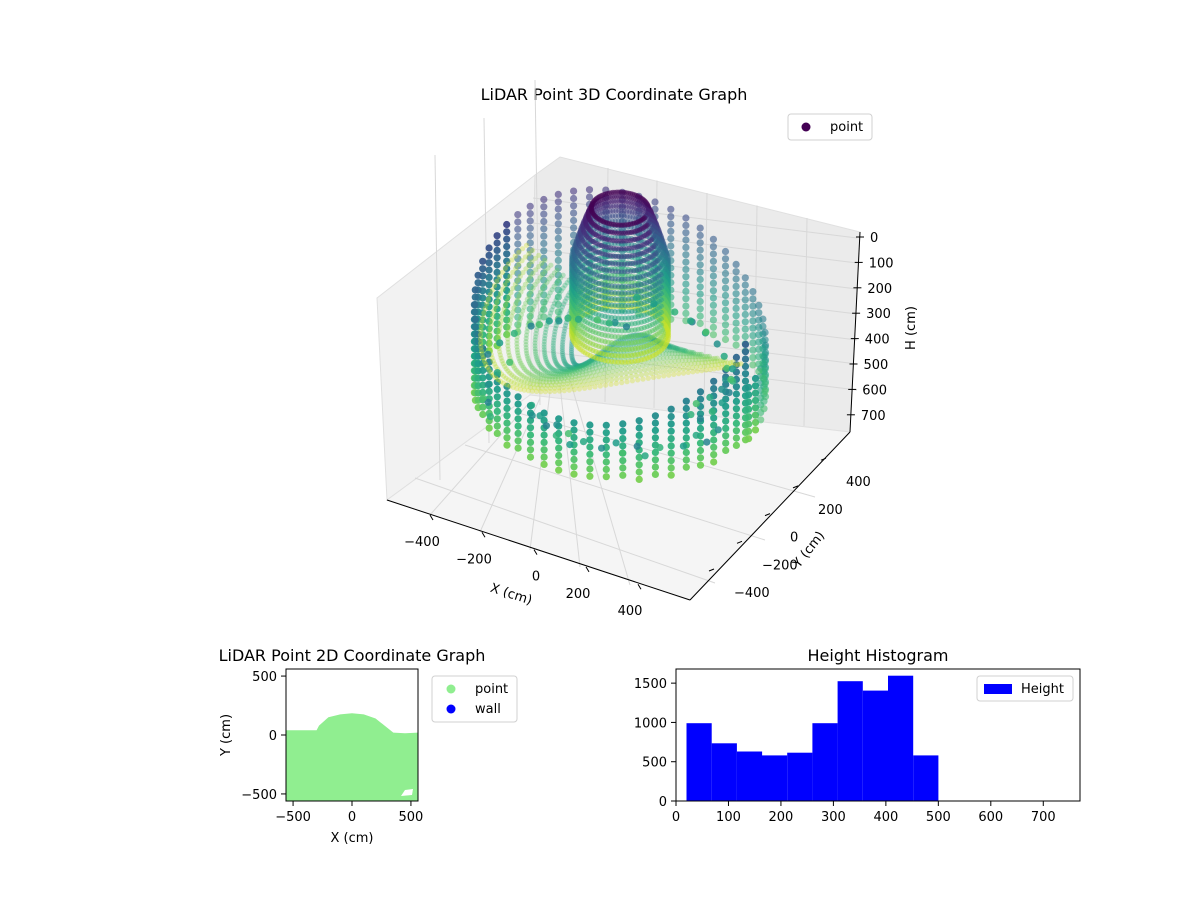  Describe the element at coordinates (806, 127) in the screenshot. I see `legend-3d-marker` at that location.